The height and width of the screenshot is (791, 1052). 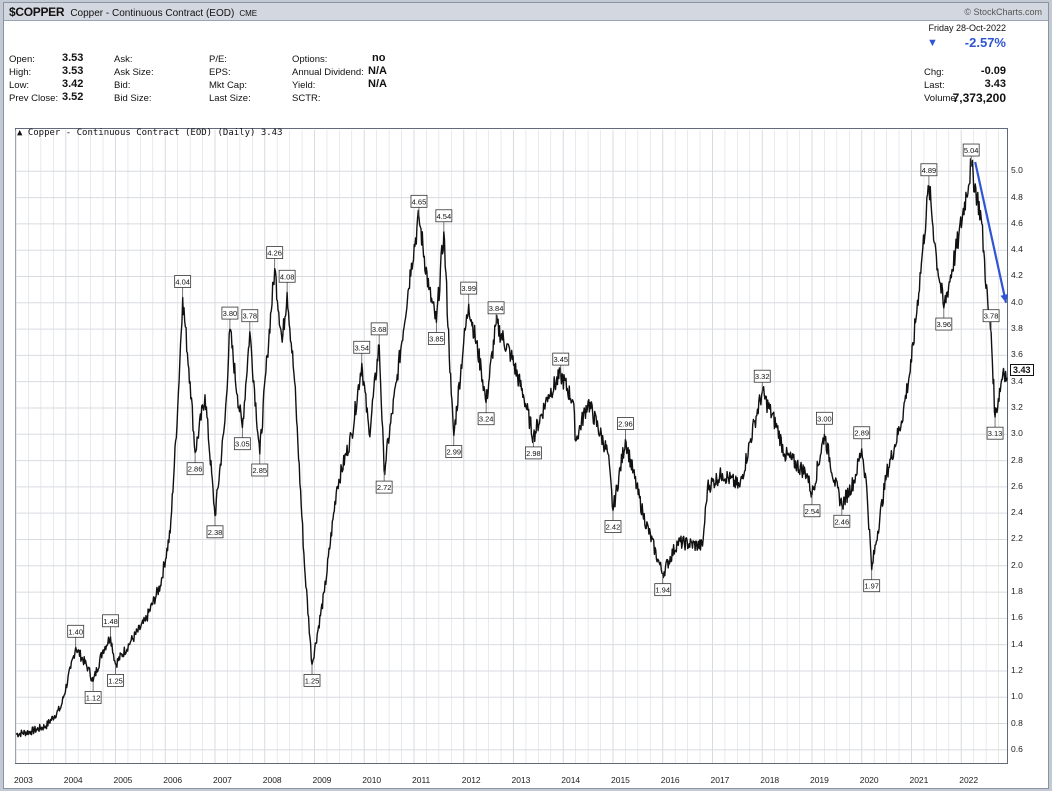 I want to click on change-percent: -2.57%, so click(x=985, y=42).